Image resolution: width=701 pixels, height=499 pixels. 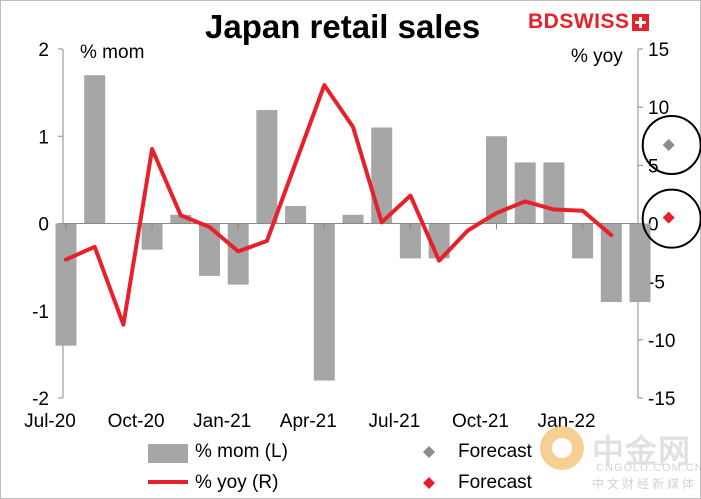 I want to click on brand-name-part1: BD, so click(x=544, y=21).